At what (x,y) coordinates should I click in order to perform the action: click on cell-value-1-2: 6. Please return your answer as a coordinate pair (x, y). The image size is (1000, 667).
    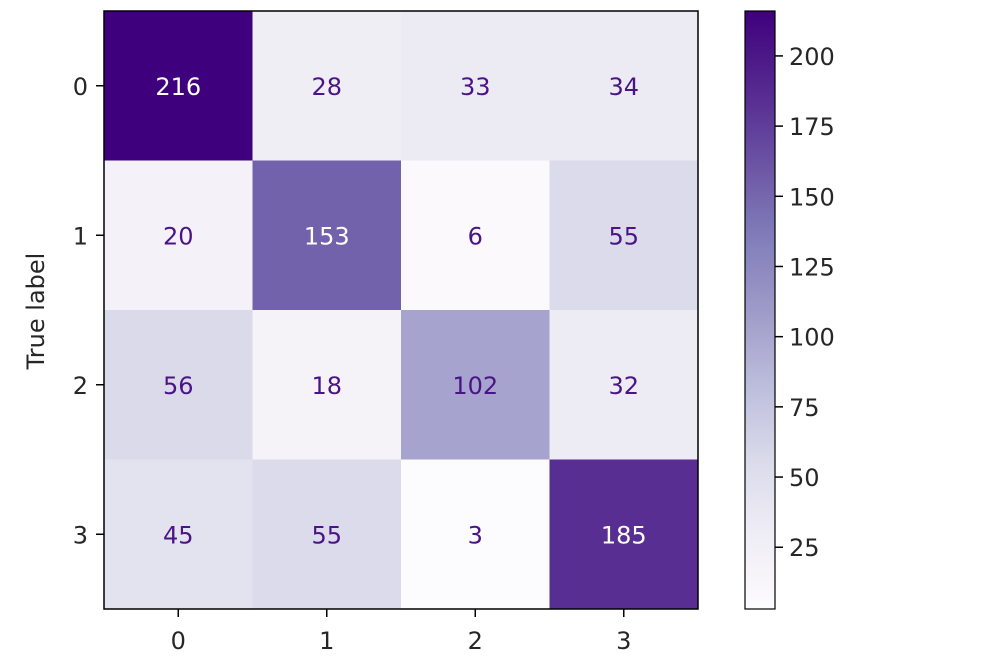
    Looking at the image, I should click on (475, 236).